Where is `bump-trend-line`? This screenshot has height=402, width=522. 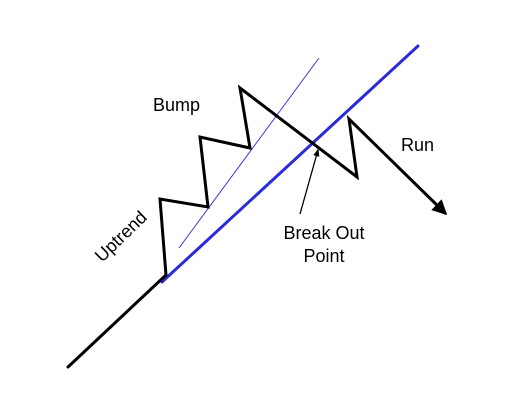
bump-trend-line is located at coordinates (249, 153).